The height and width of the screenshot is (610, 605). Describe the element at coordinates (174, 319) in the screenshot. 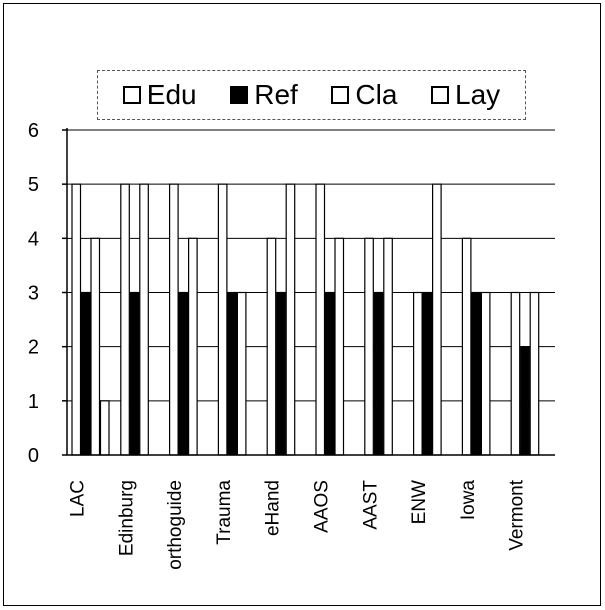

I see `bar-edu-orthoguide` at that location.